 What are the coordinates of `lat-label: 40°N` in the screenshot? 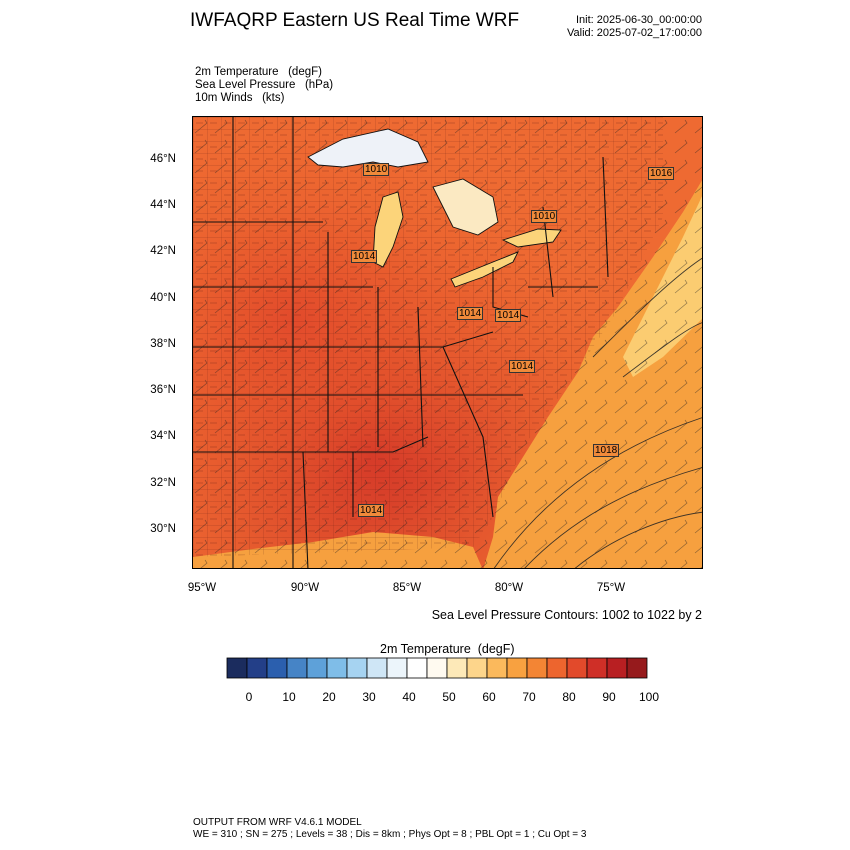 It's located at (163, 298).